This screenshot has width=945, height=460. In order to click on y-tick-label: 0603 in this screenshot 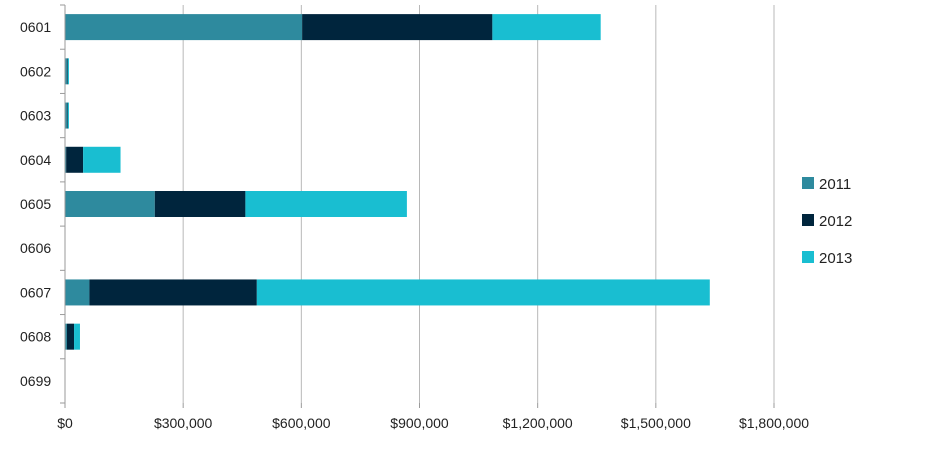, I will do `click(35, 116)`.